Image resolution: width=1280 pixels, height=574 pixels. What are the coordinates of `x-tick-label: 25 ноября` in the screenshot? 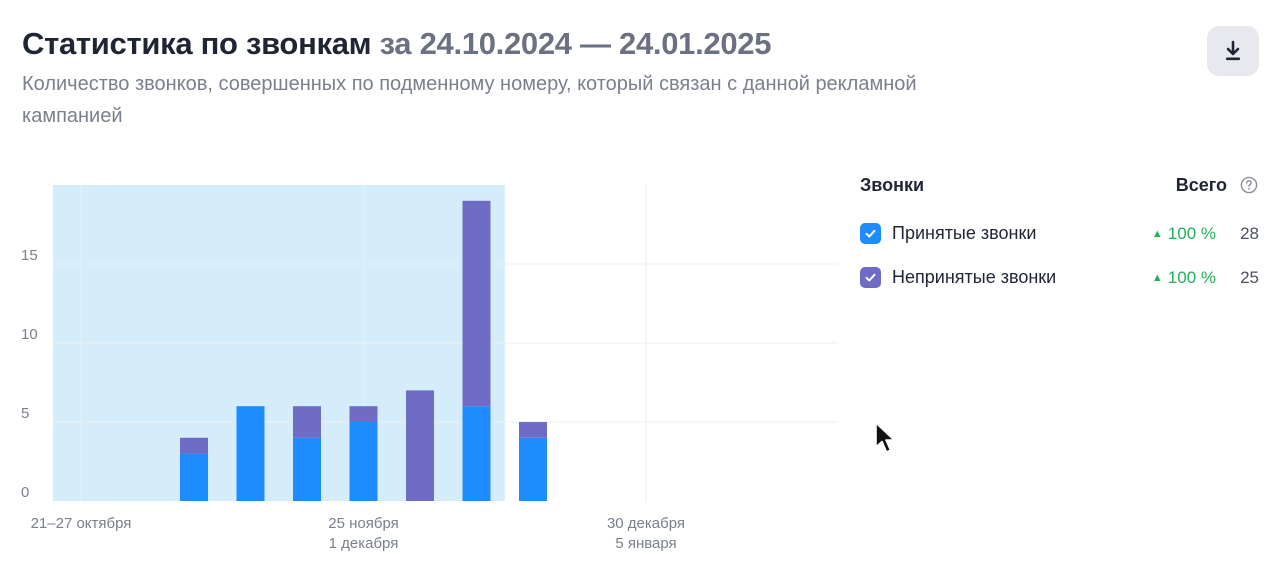 It's located at (363, 523).